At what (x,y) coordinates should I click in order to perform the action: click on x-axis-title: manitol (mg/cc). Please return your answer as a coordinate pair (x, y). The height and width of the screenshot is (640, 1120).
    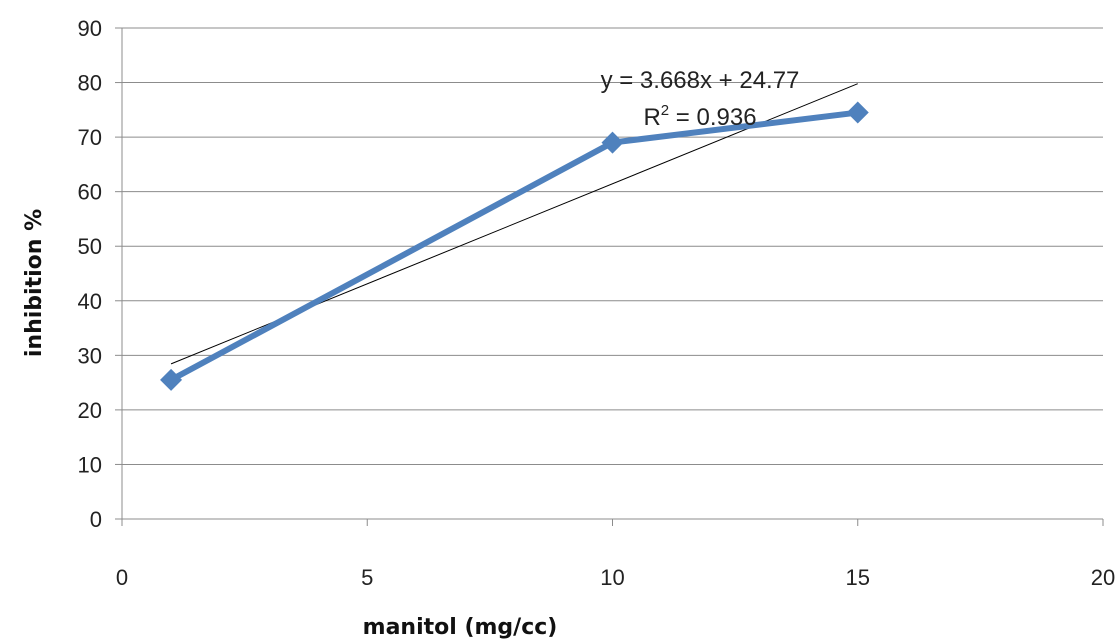
    Looking at the image, I should click on (460, 627).